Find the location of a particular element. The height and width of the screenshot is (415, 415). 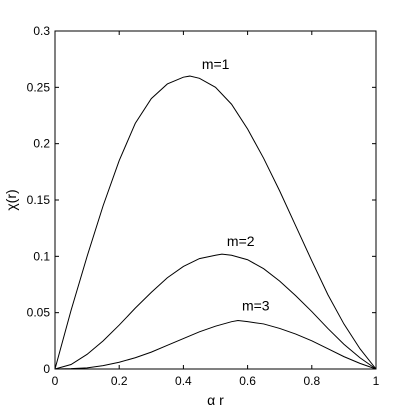

x-tick-label: 0.4 is located at coordinates (183, 381).